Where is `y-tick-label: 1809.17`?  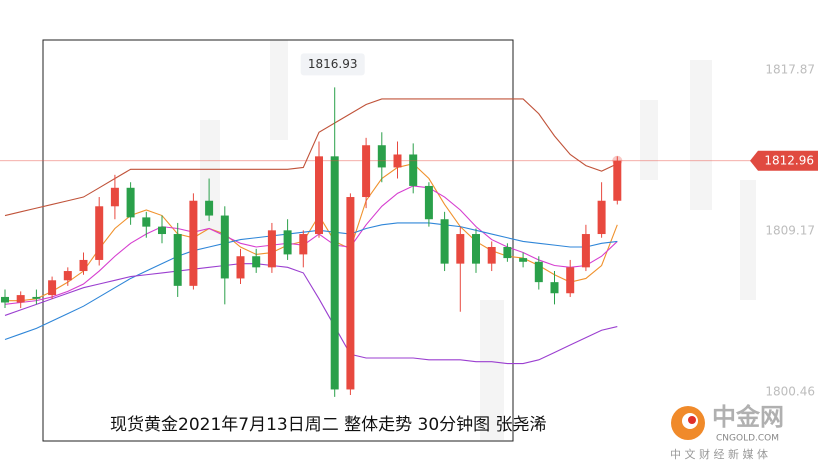
y-tick-label: 1809.17 is located at coordinates (790, 230).